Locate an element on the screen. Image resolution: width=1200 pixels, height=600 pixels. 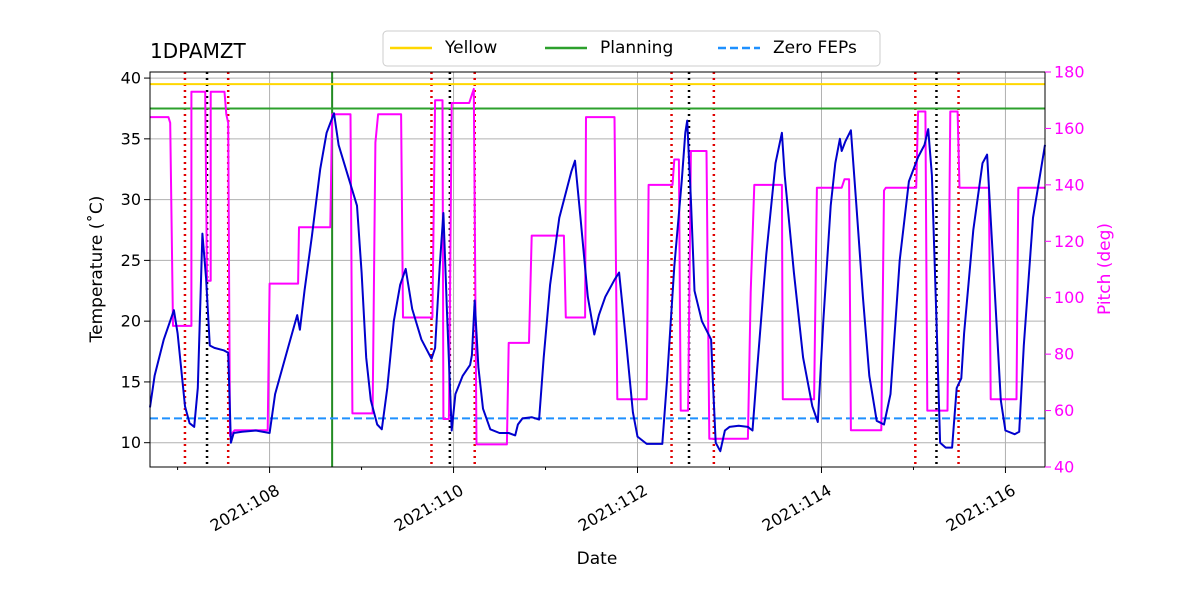
y2-tick-label: 60 is located at coordinates (1064, 410).